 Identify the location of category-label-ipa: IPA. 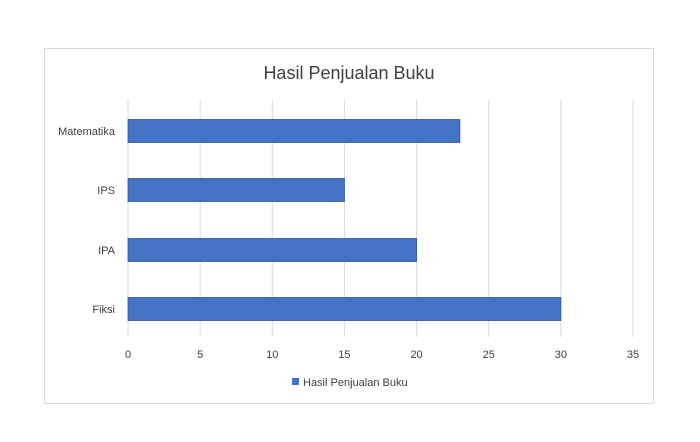
(107, 251).